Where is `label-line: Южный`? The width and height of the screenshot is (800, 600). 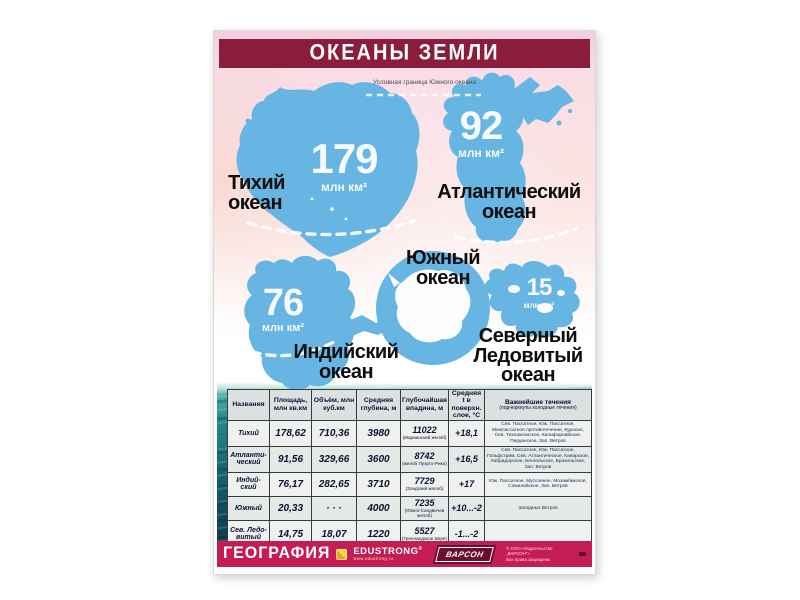
label-line: Южный is located at coordinates (443, 258).